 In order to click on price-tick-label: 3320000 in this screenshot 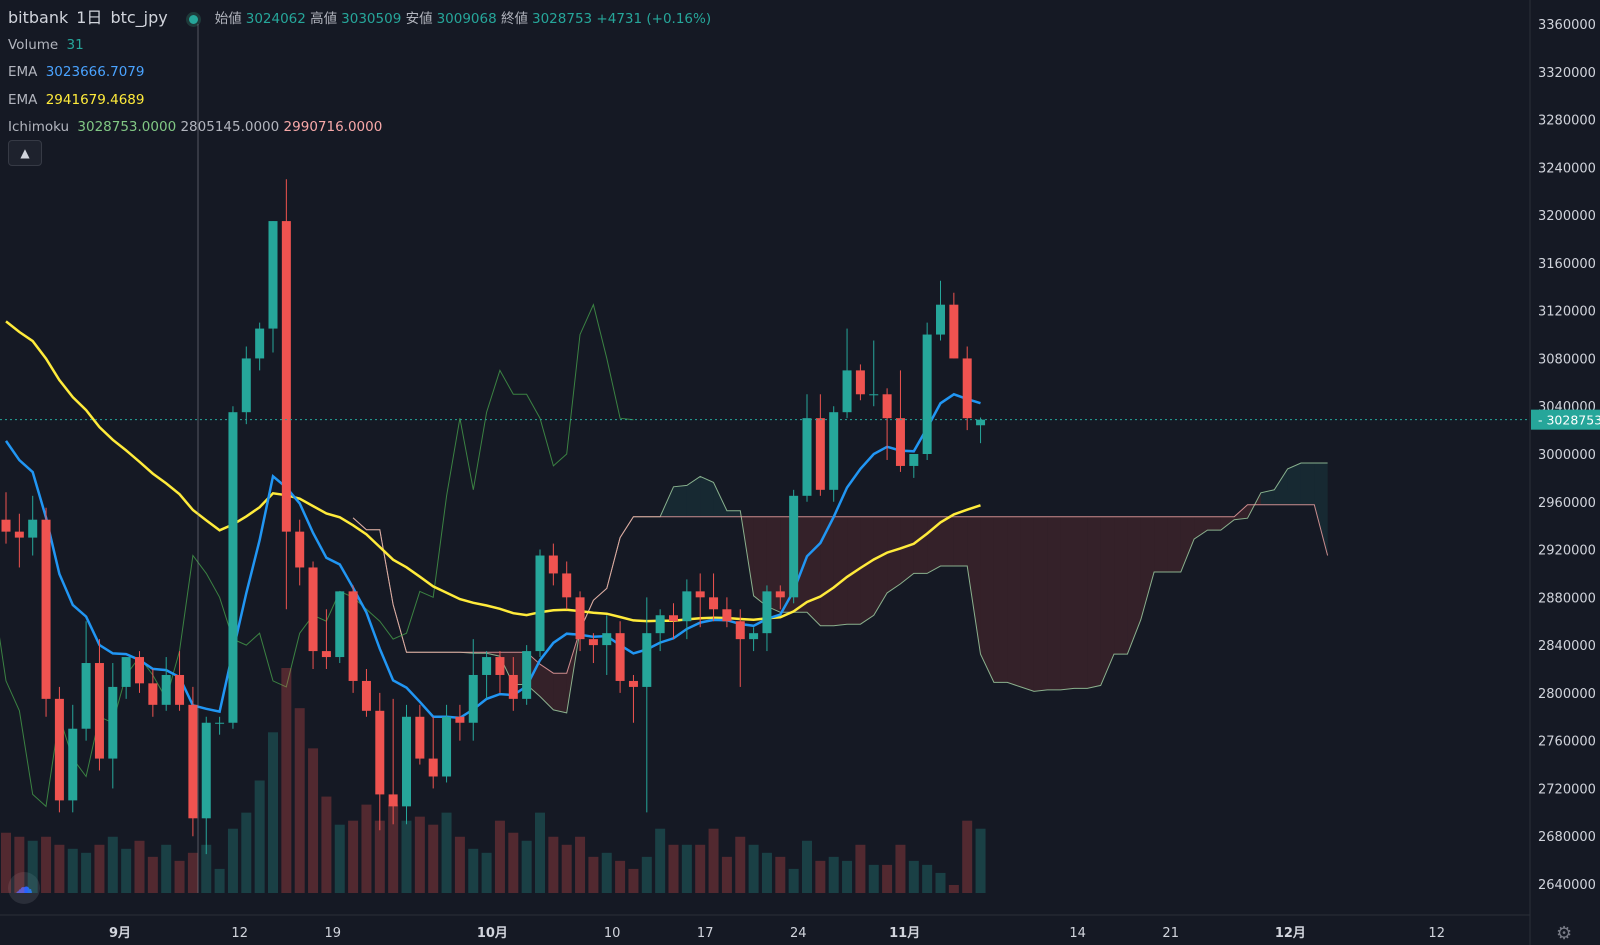, I will do `click(1567, 73)`.